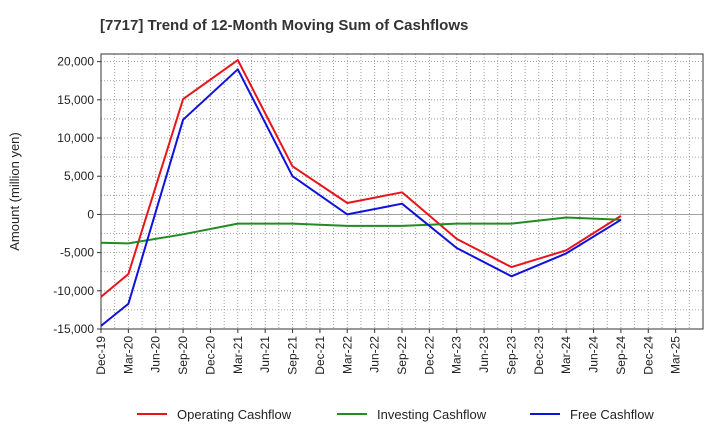 This screenshot has width=720, height=440. Describe the element at coordinates (101, 355) in the screenshot. I see `x-tick-label: Dec-19` at that location.